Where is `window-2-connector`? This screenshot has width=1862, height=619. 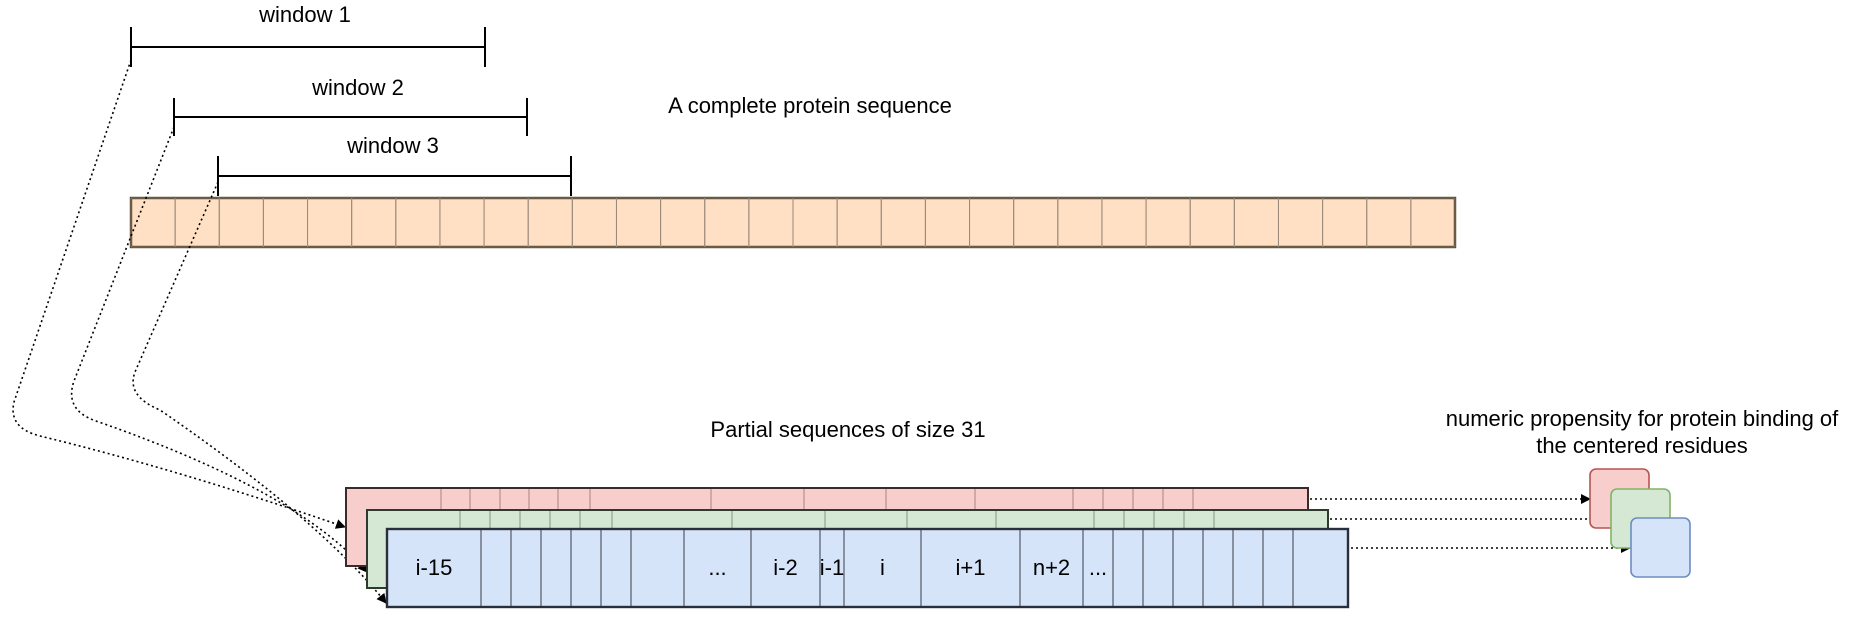
window-2-connector is located at coordinates (219, 349).